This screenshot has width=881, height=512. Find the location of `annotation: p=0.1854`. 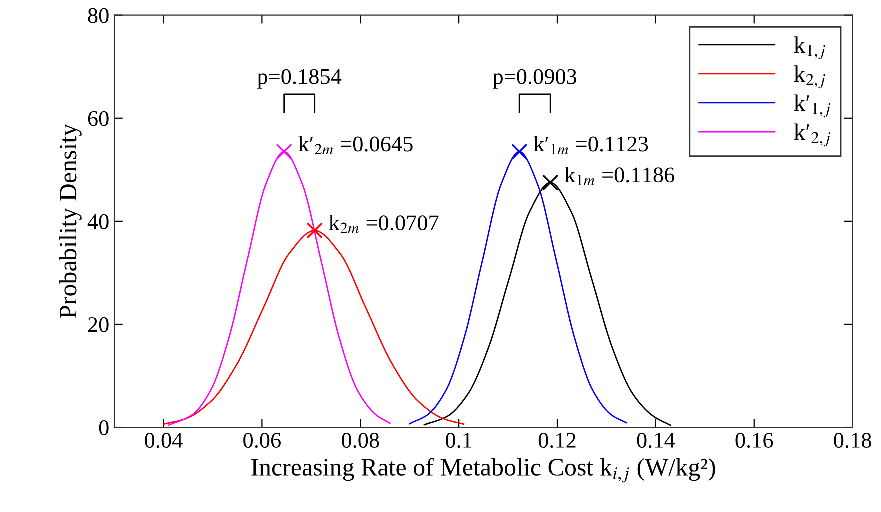

annotation: p=0.1854 is located at coordinates (300, 79).